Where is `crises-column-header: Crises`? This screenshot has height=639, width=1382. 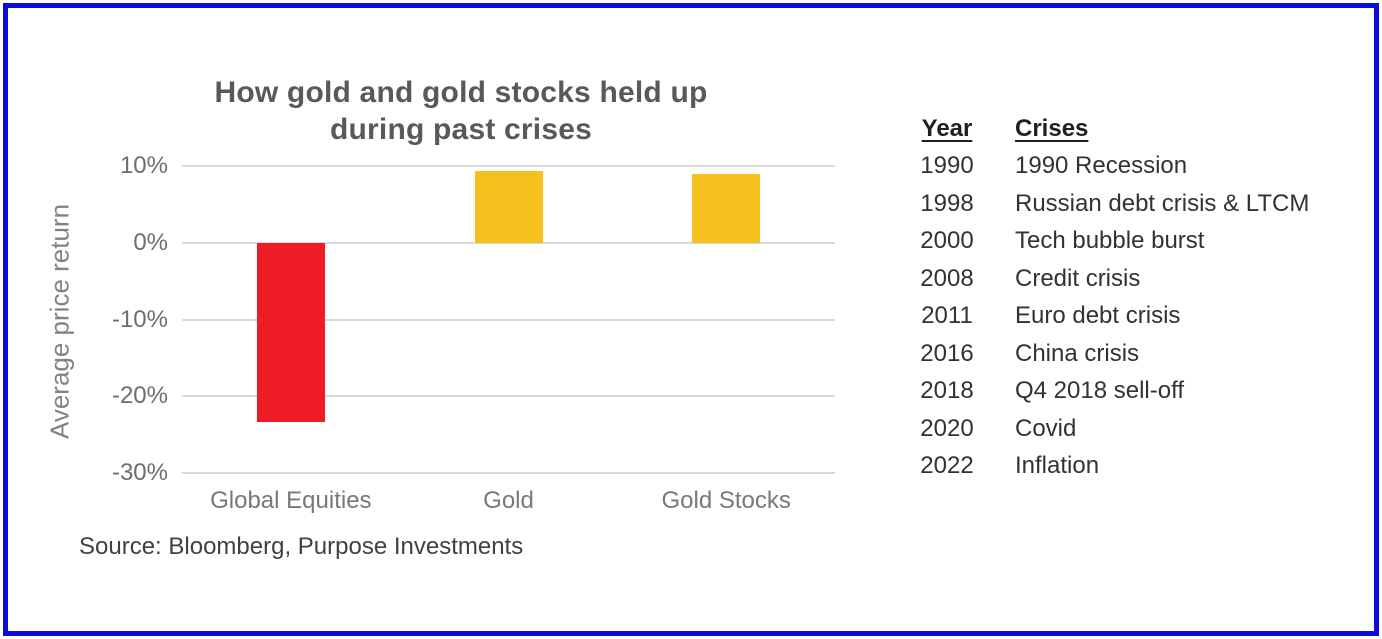 crises-column-header: Crises is located at coordinates (1052, 128).